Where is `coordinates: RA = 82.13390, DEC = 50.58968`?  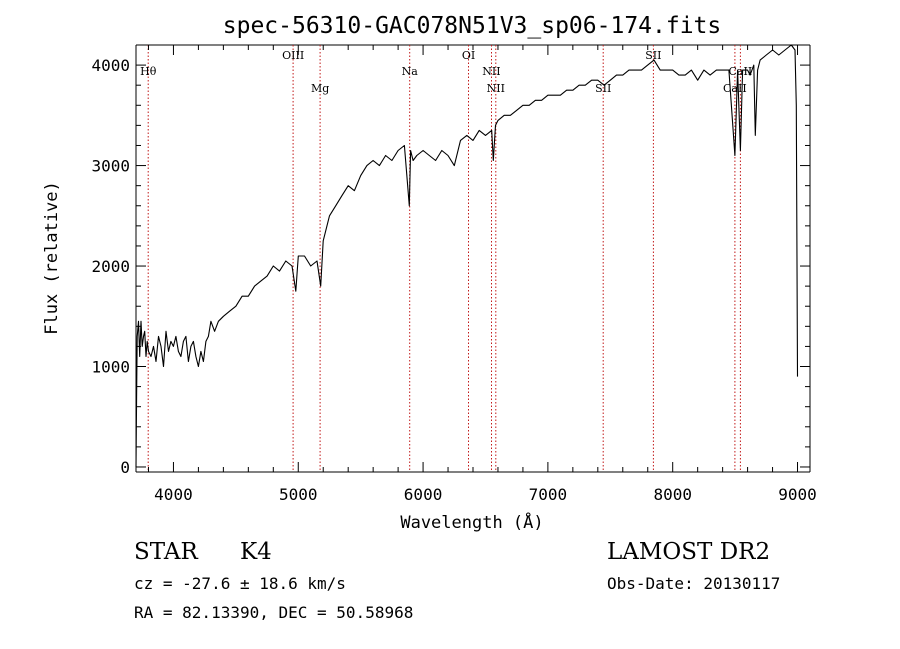
coordinates: RA = 82.13390, DEC = 50.58968 is located at coordinates (274, 612).